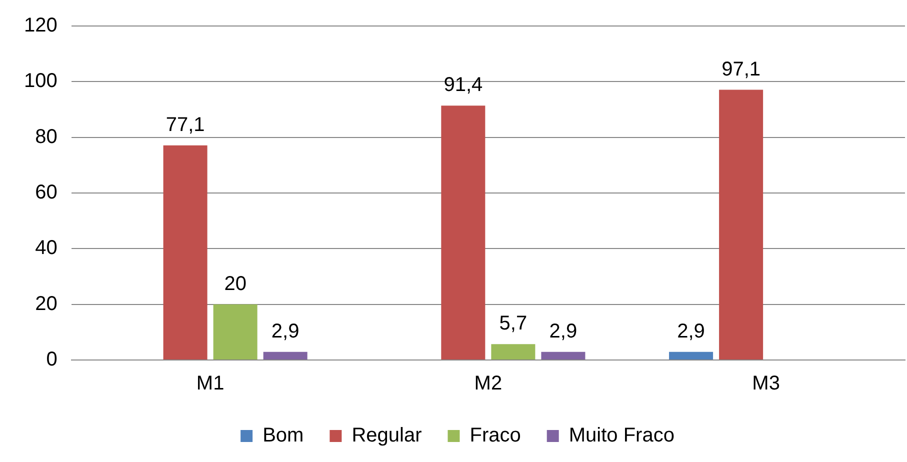  Describe the element at coordinates (283, 435) in the screenshot. I see `legend-label: Bom` at that location.